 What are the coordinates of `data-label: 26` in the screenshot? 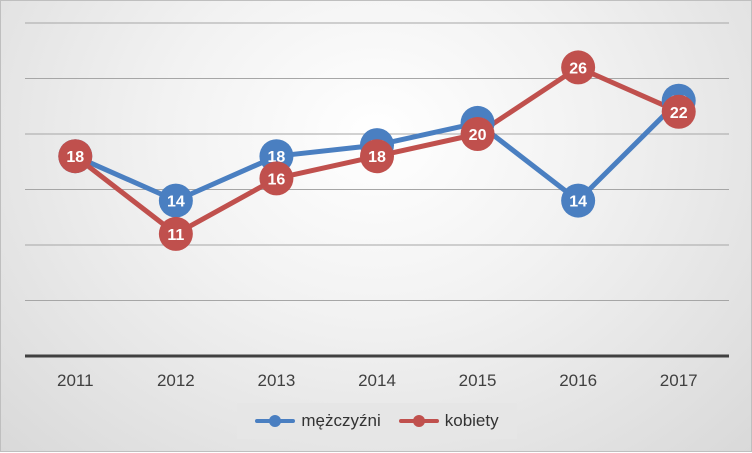 It's located at (578, 68).